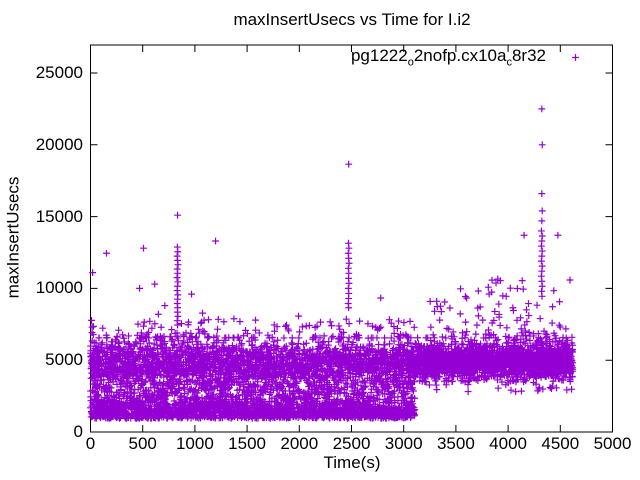  I want to click on legend-entry: pg1222o2nofp.cx10ac8r32, so click(373, 57).